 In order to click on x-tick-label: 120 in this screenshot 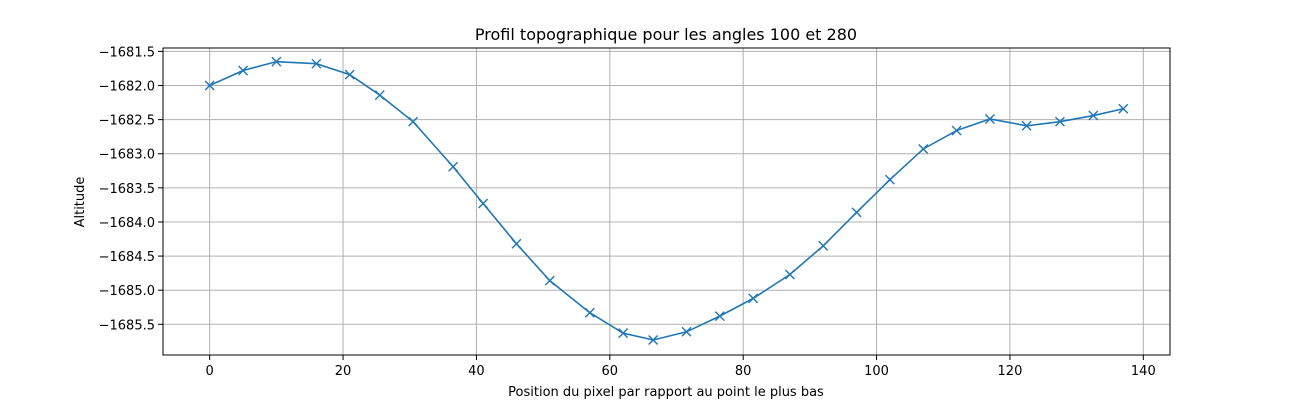, I will do `click(1010, 371)`.